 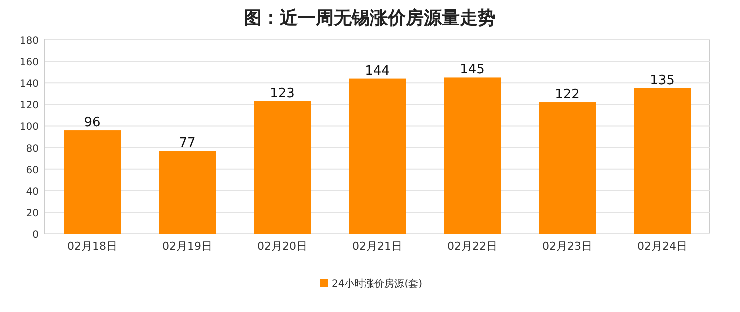 I want to click on y-tick-label: 40, so click(x=32, y=192).